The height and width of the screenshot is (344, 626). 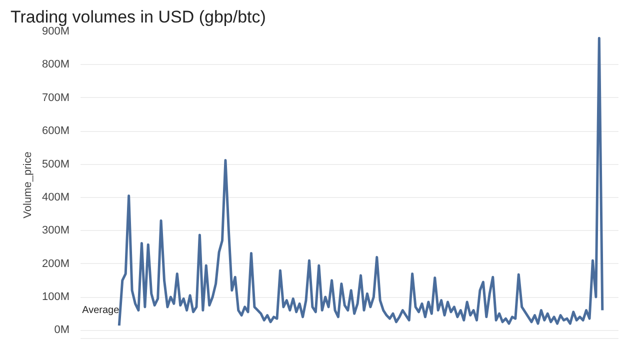 What do you see at coordinates (56, 297) in the screenshot?
I see `y-tick-label: 100M` at bounding box center [56, 297].